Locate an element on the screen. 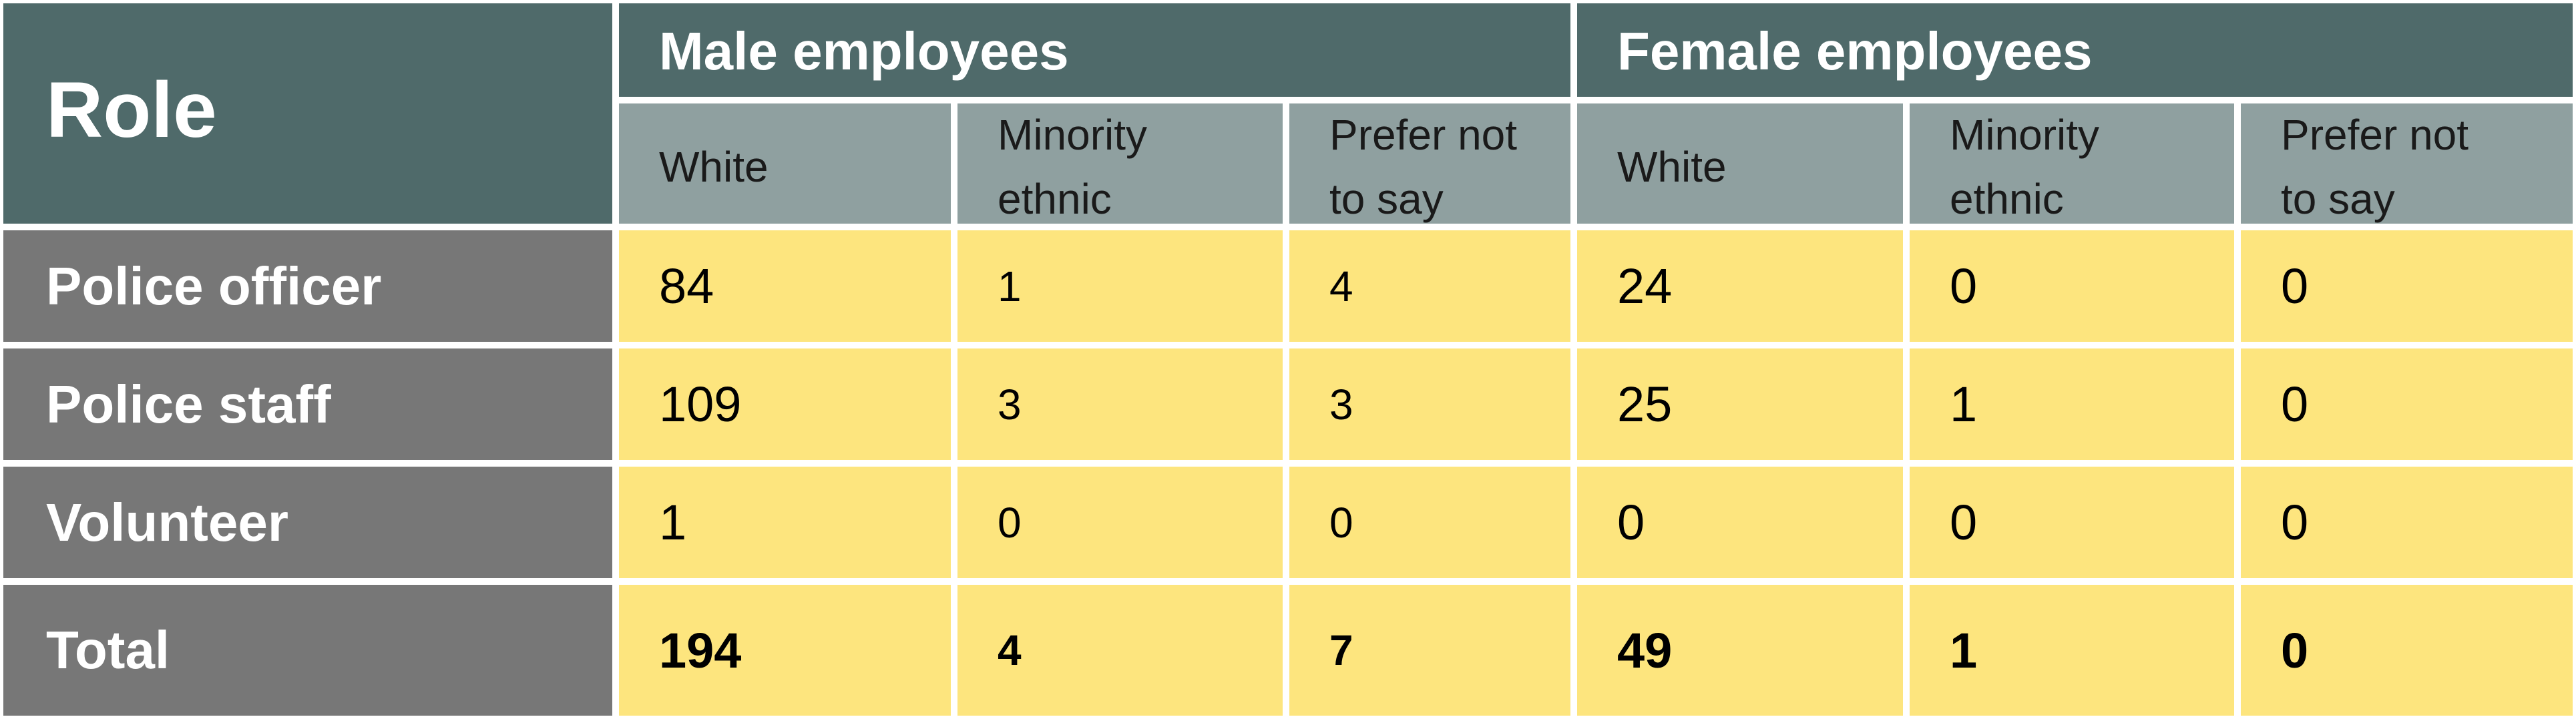 The height and width of the screenshot is (719, 2576). total-cell: 49 is located at coordinates (1740, 650).